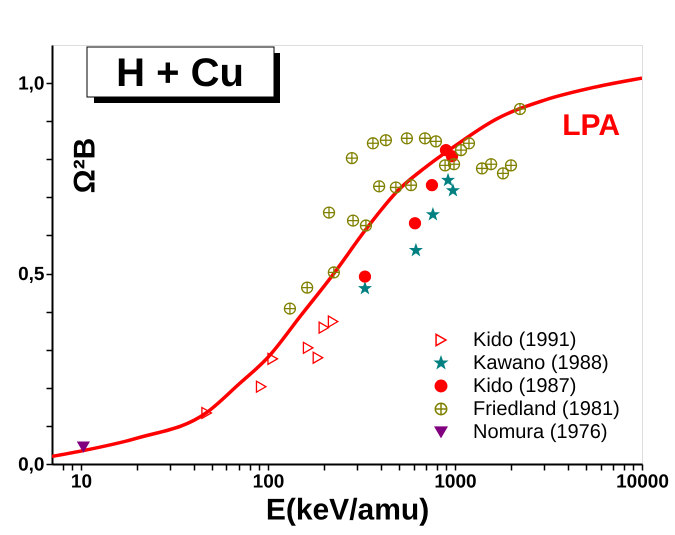 This screenshot has width=675, height=535. I want to click on legend-label: Friedland (1981), so click(546, 409).